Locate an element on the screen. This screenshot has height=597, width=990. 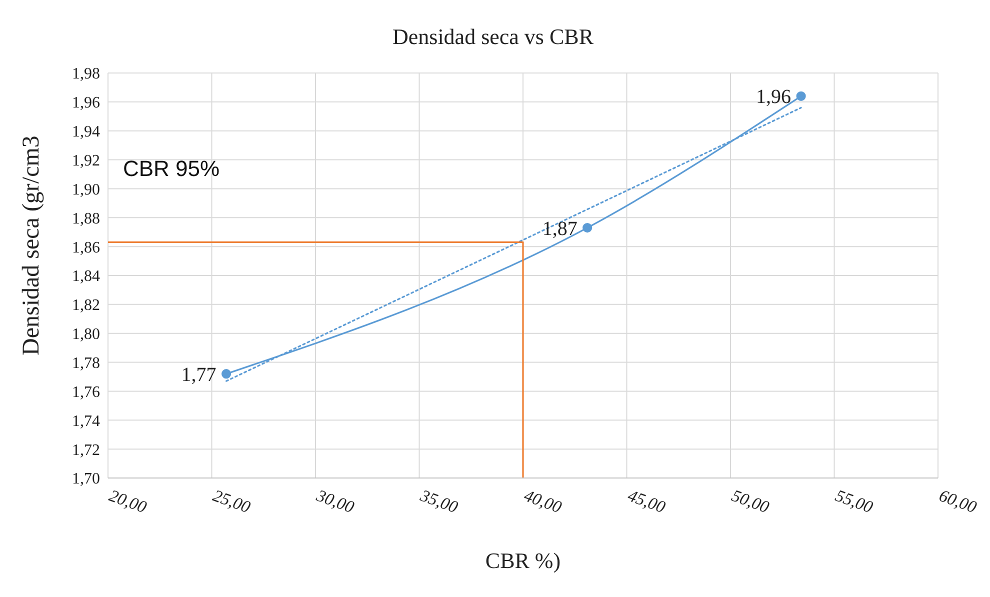
x-tick-label: 40,00 is located at coordinates (543, 502).